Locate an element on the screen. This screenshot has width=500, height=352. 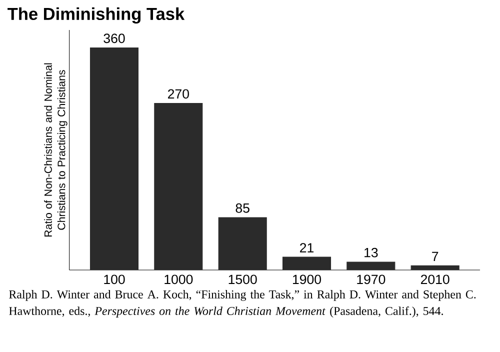
x-tick-label: 1500 is located at coordinates (242, 279).